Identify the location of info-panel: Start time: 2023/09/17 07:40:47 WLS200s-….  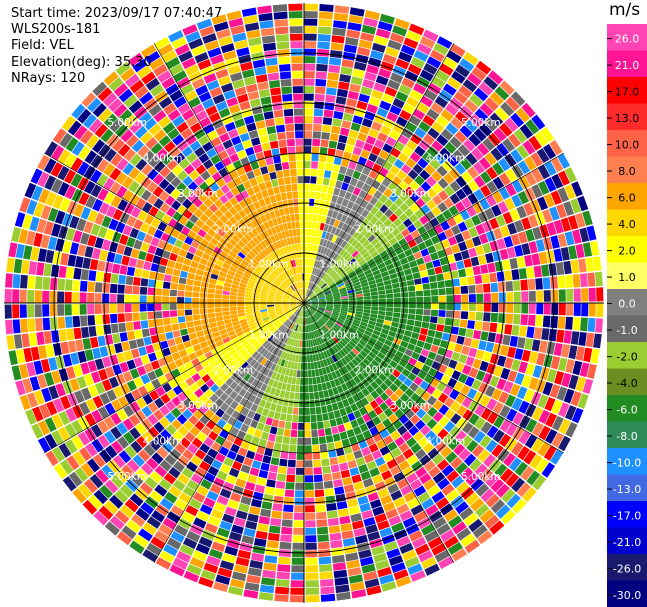
(116, 46).